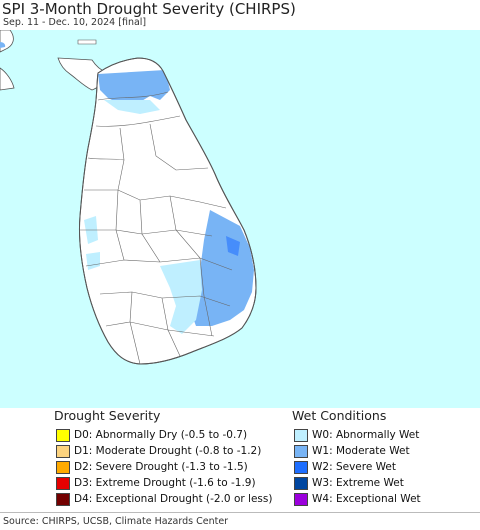  I want to click on legend-item-d4: D4: Exceptional Drought (-2.0 or less), so click(164, 499).